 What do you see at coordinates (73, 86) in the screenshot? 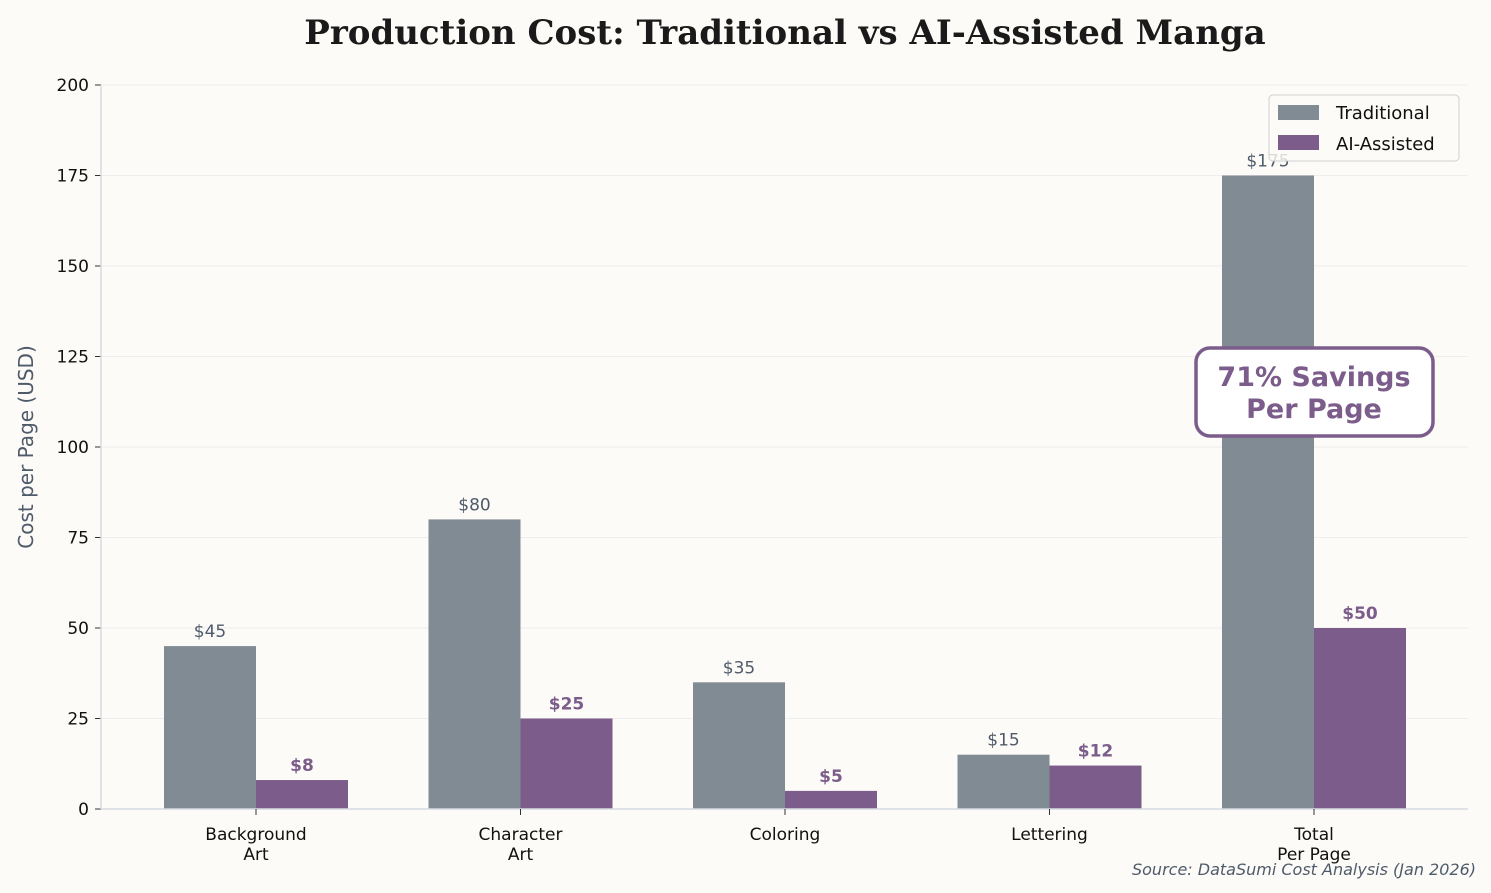
I see `y-tick-label: 200` at bounding box center [73, 86].